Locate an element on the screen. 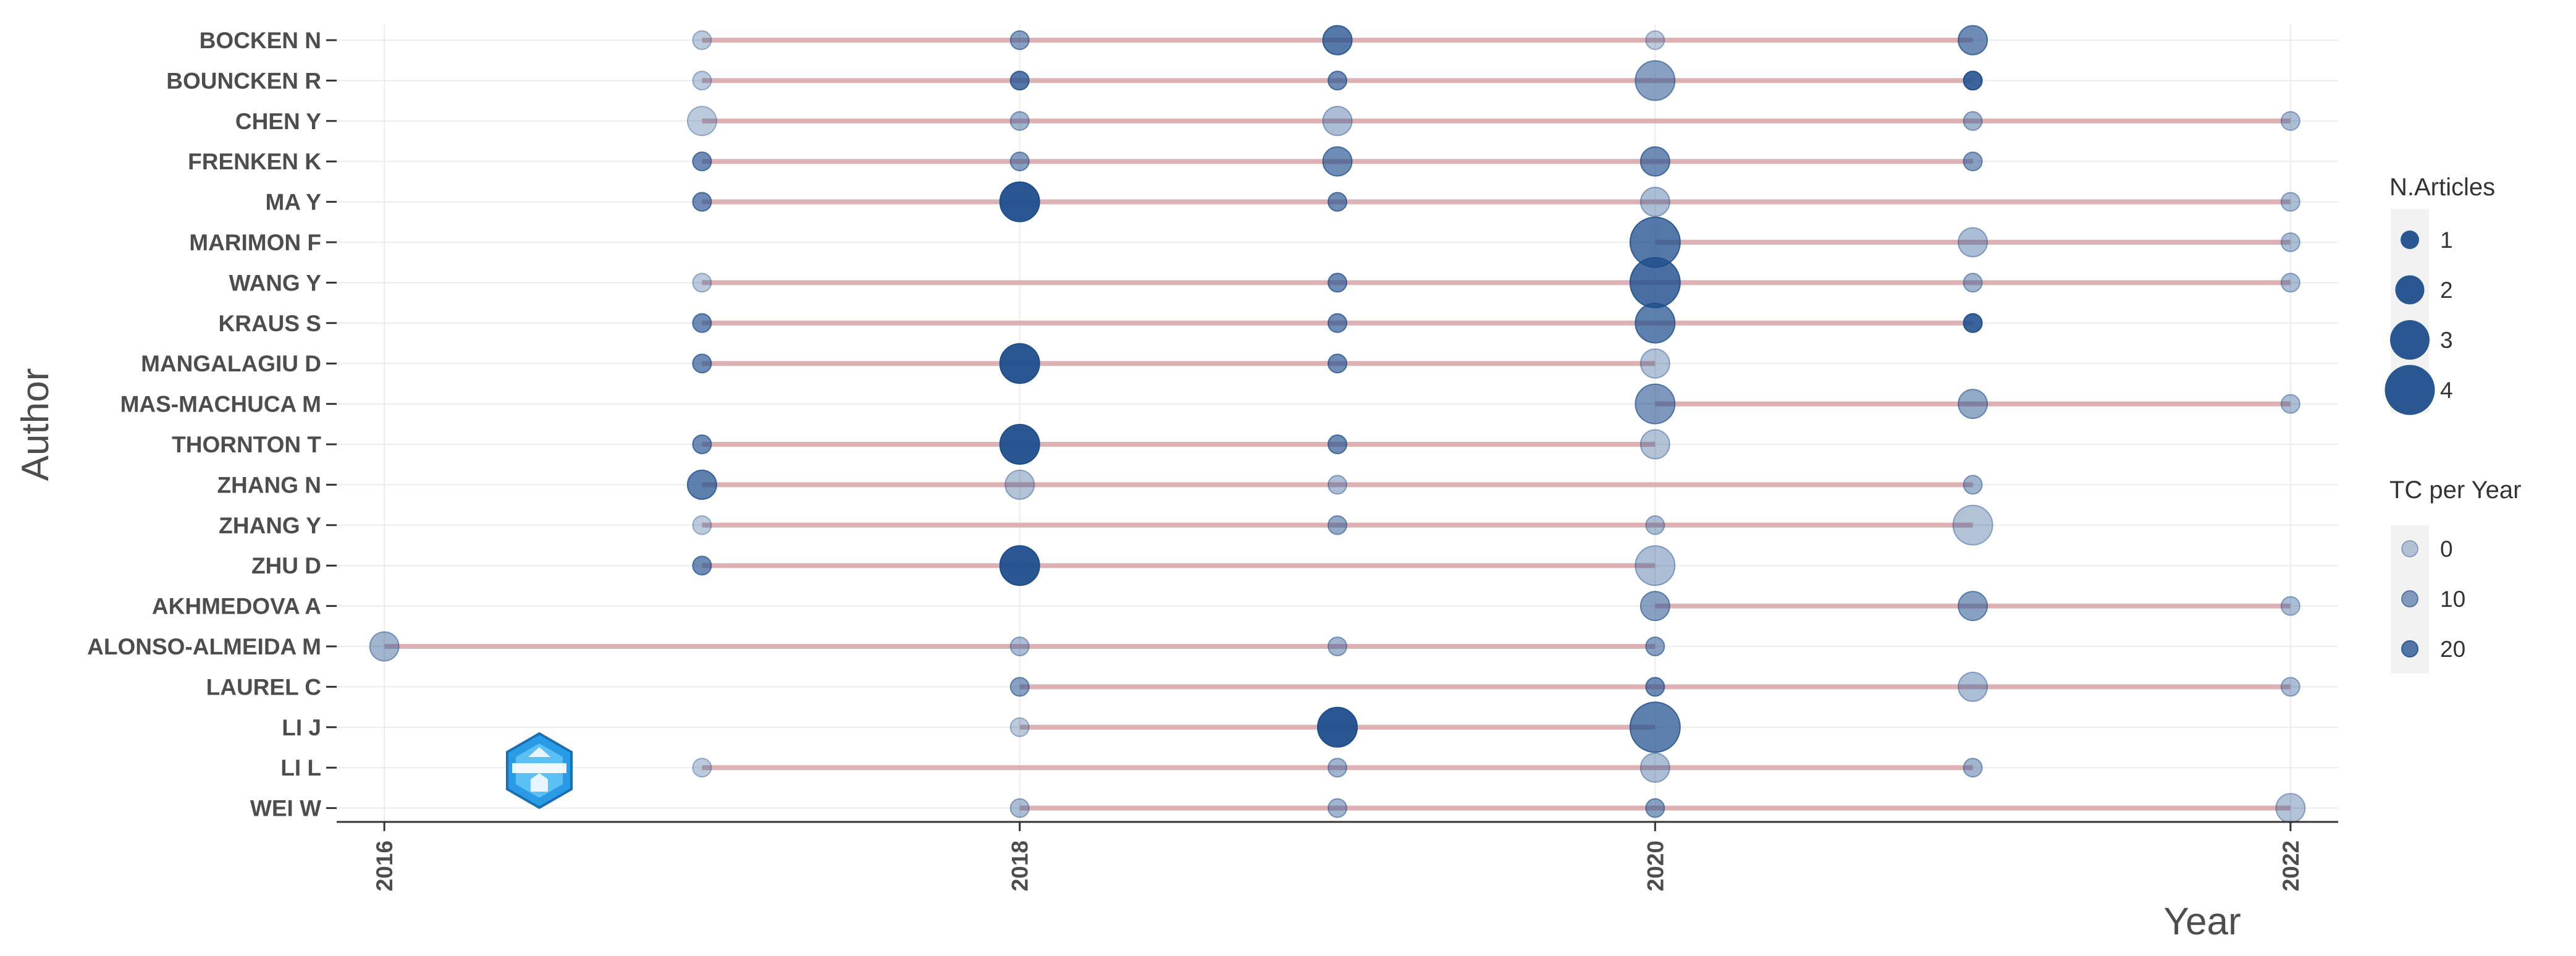 Image resolution: width=2576 pixels, height=956 pixels. y-tick-label: BOCKEN N is located at coordinates (260, 40).